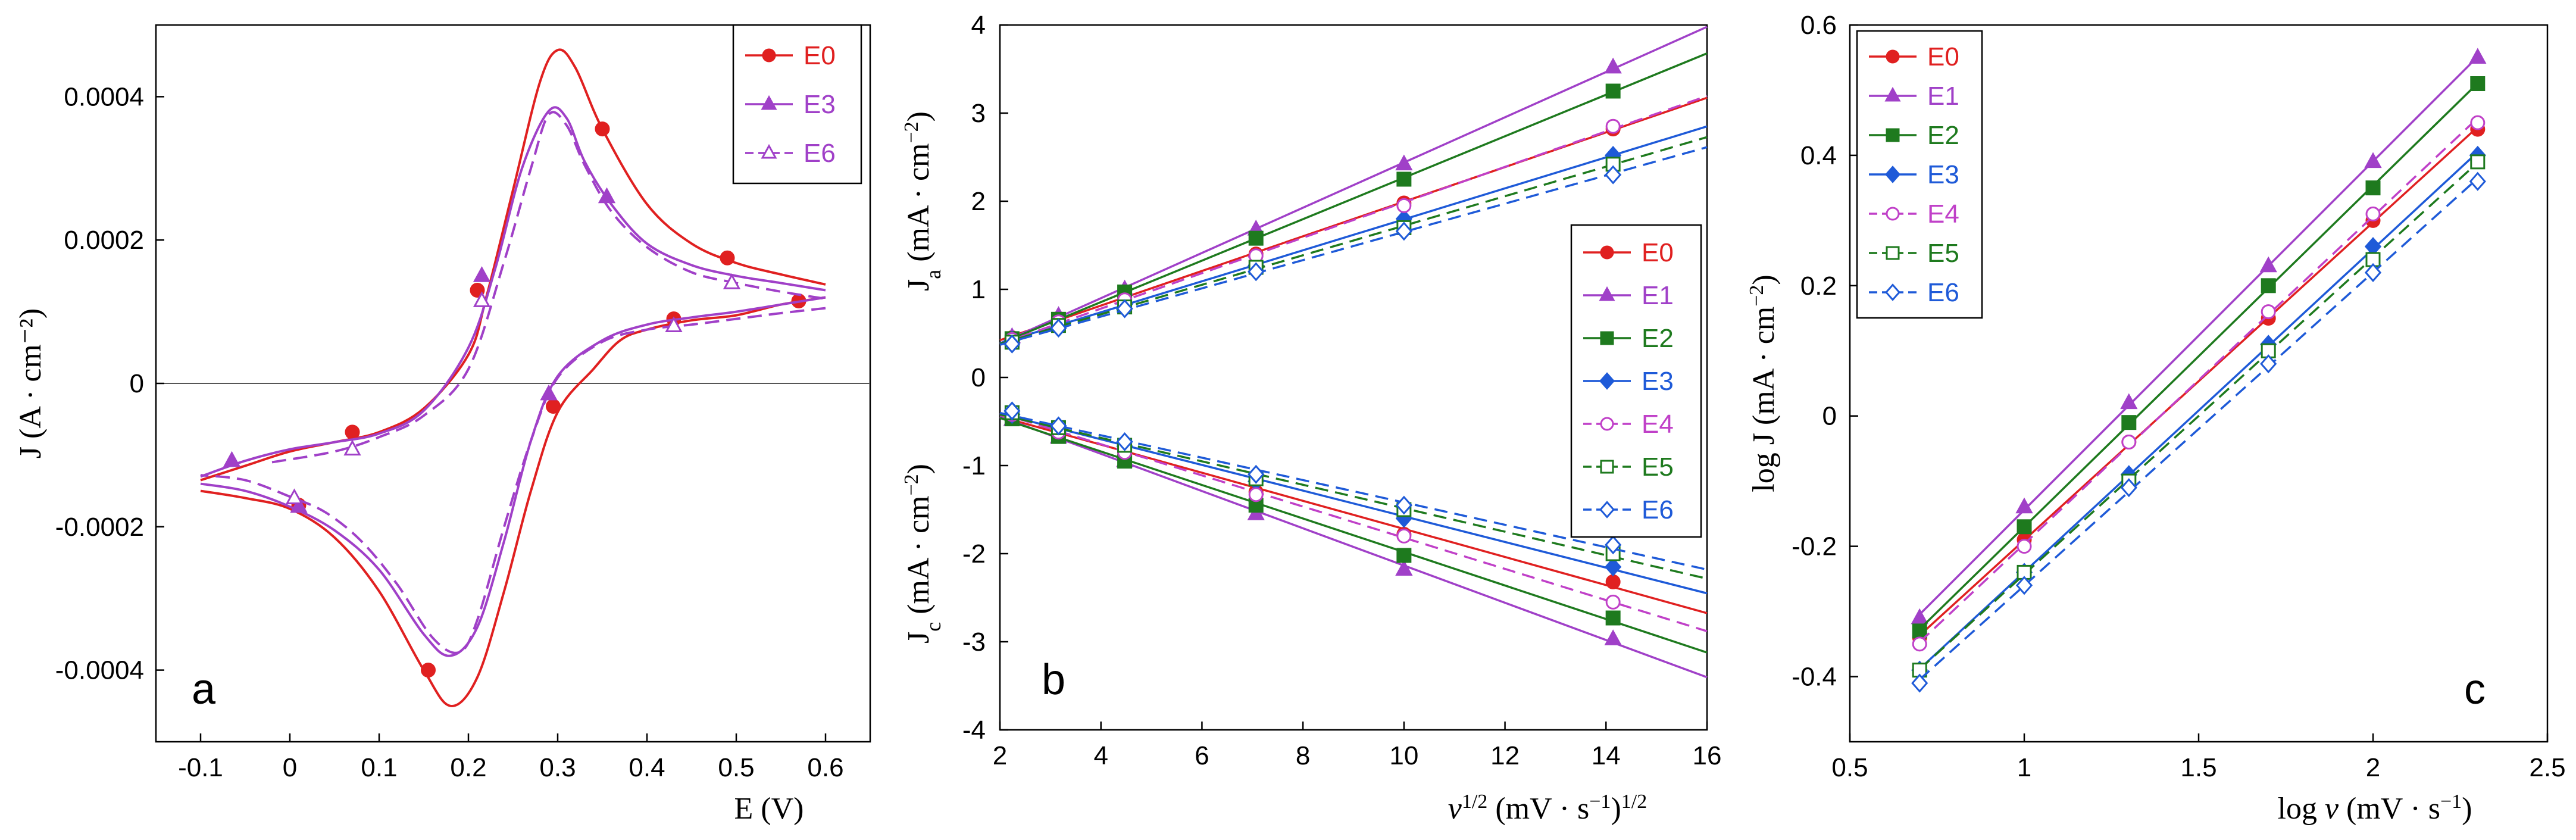  Describe the element at coordinates (1100, 756) in the screenshot. I see `x-tick-label: 4` at that location.